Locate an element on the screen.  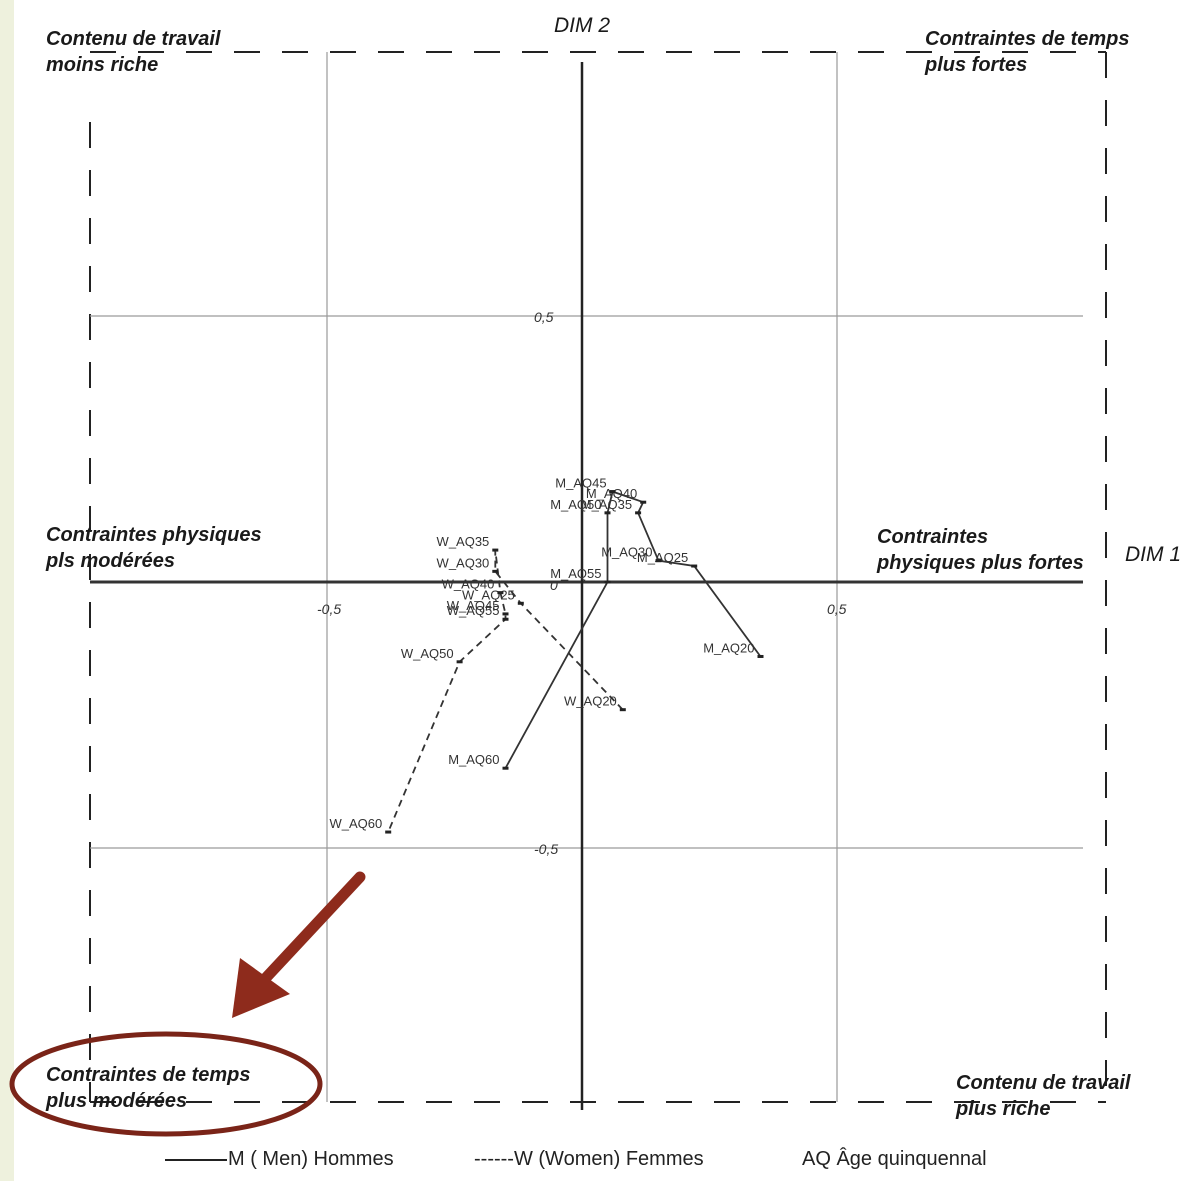
annotation-bottom-right-line2: plus riche is located at coordinates (1003, 1109).